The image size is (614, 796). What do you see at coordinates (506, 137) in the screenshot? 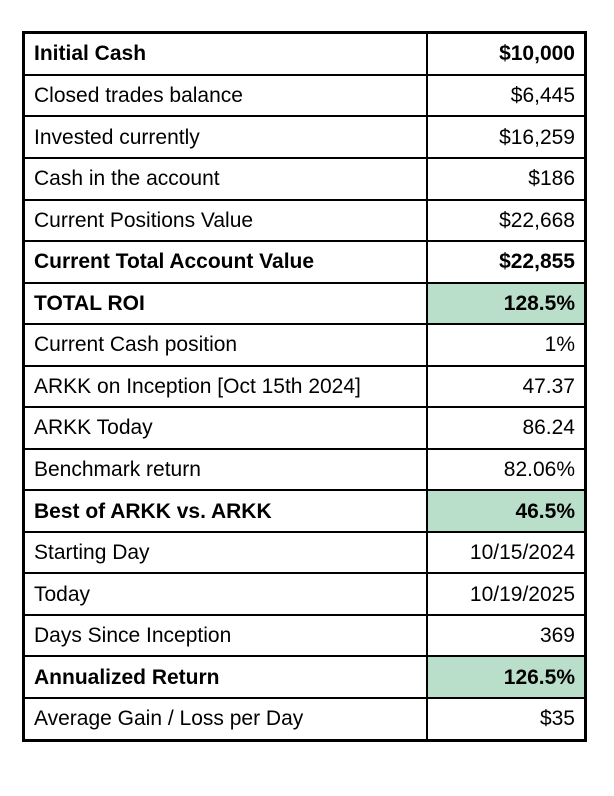
I see `metric-value-cell: $16,259` at bounding box center [506, 137].